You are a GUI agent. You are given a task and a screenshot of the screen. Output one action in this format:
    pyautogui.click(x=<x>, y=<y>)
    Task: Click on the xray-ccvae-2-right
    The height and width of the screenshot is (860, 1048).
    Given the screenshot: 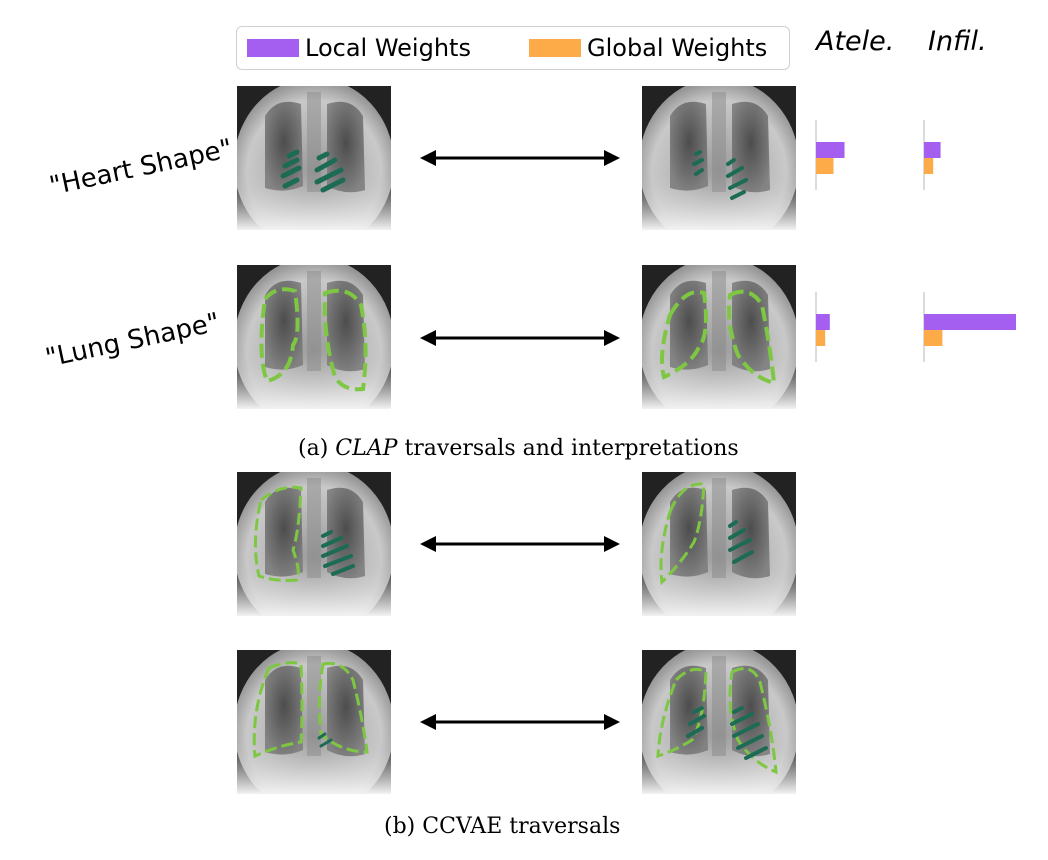 What is the action you would take?
    pyautogui.click(x=719, y=722)
    